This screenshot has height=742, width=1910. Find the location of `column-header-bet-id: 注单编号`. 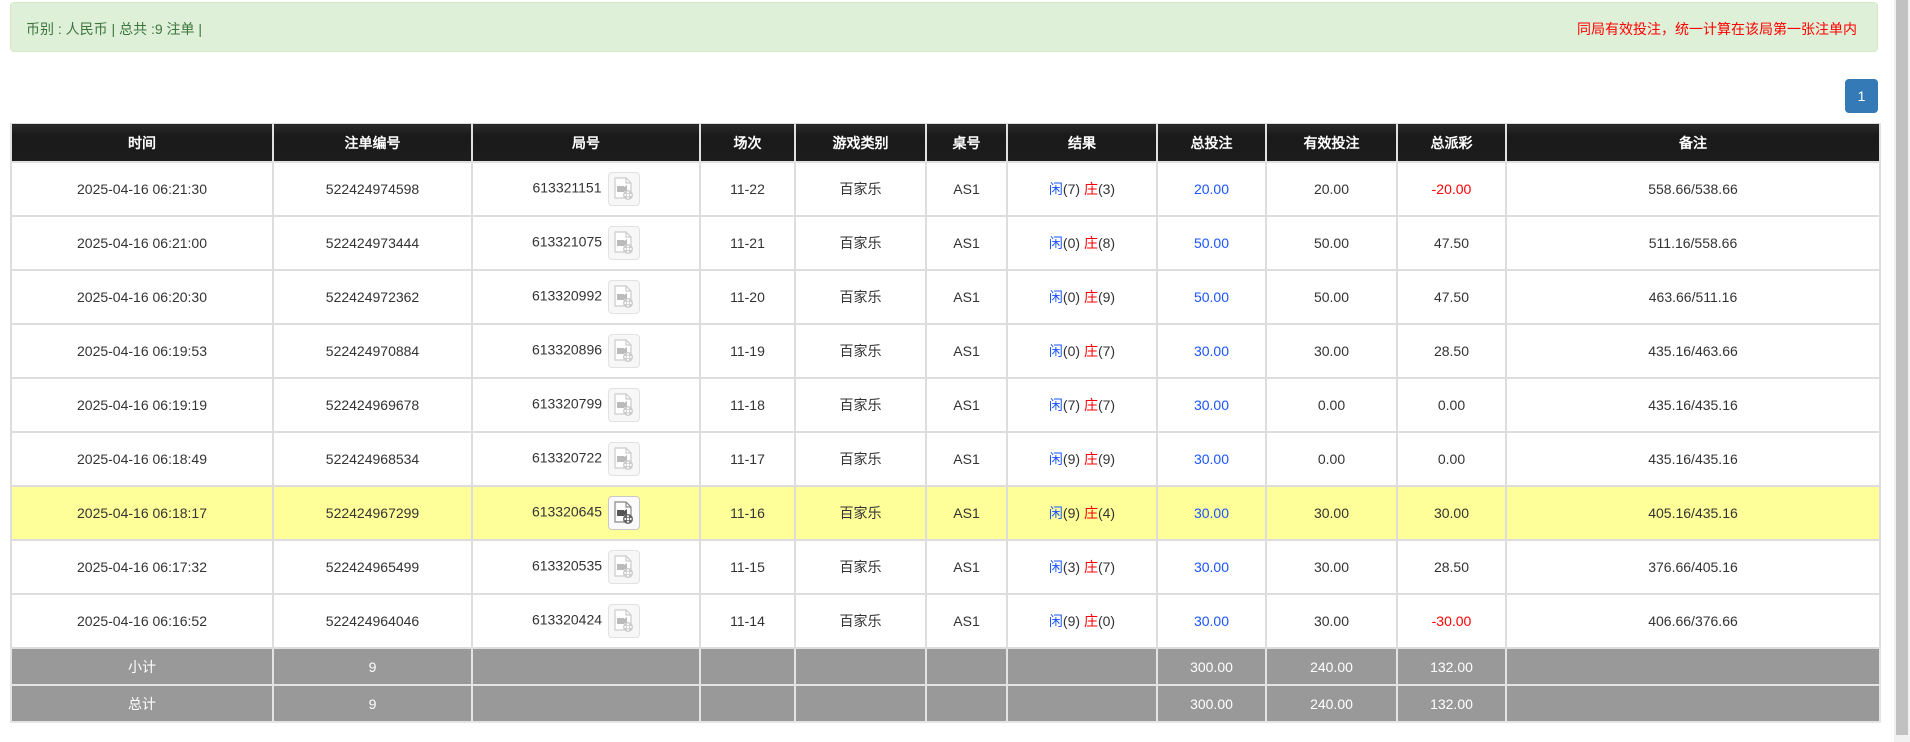

column-header-bet-id: 注单编号 is located at coordinates (372, 143).